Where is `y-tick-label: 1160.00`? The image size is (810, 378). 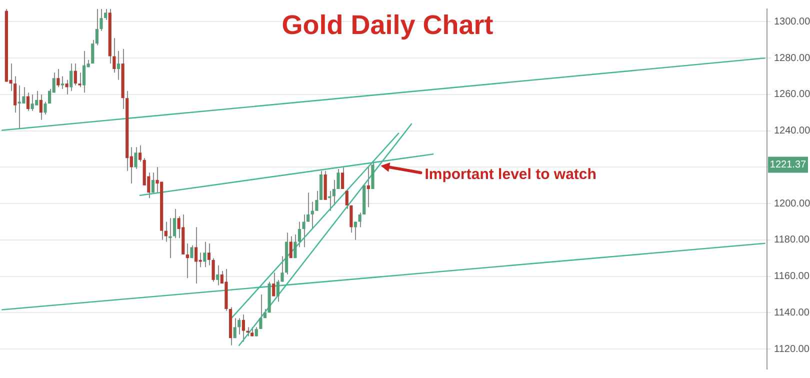
y-tick-label: 1160.00 is located at coordinates (792, 276).